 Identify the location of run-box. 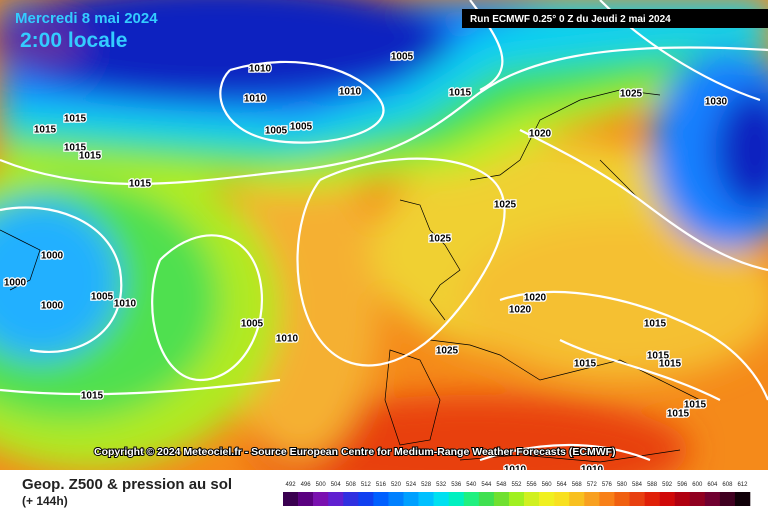
(615, 18).